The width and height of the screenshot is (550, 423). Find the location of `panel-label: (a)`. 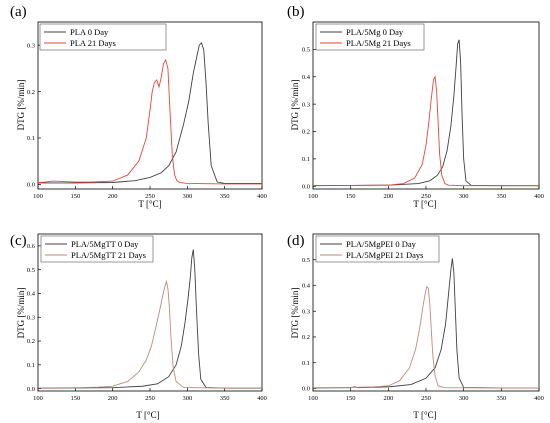

panel-label: (a) is located at coordinates (18, 12).